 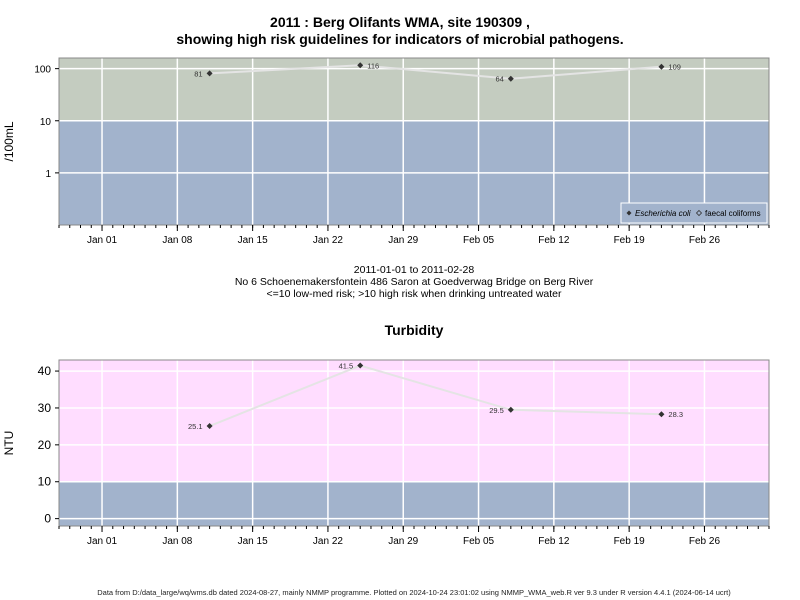 What do you see at coordinates (694, 213) in the screenshot?
I see `legend-box` at bounding box center [694, 213].